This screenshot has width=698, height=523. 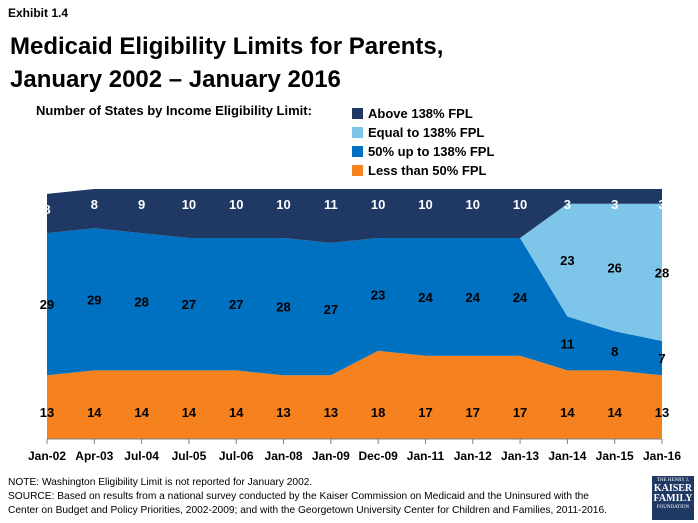 I want to click on legend-label: Above 138% FPL, so click(x=420, y=113).